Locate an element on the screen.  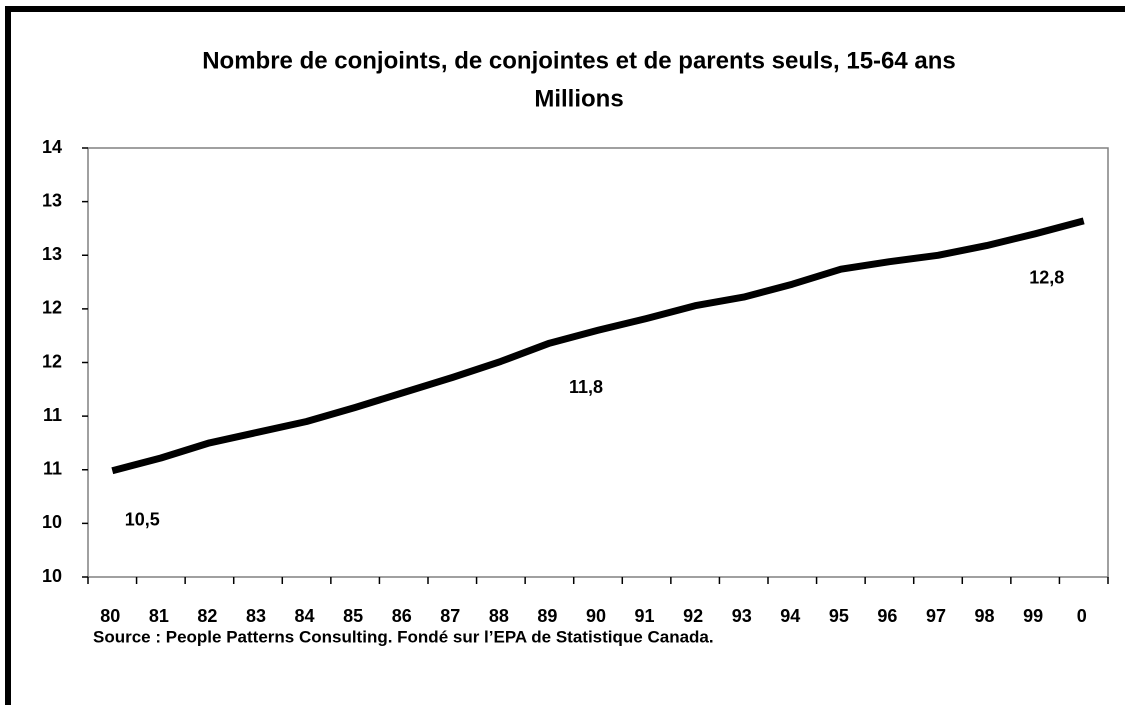
x-tick-label: 84 is located at coordinates (305, 616).